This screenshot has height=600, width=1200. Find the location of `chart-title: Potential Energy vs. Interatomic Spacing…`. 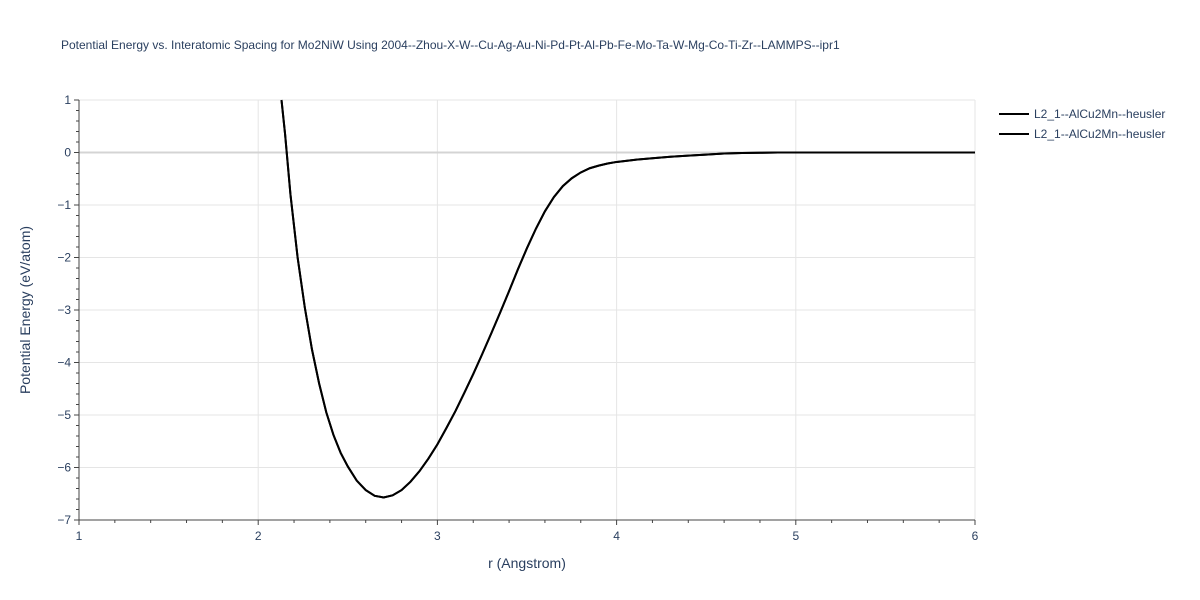

chart-title: Potential Energy vs. Interatomic Spacing… is located at coordinates (450, 45).